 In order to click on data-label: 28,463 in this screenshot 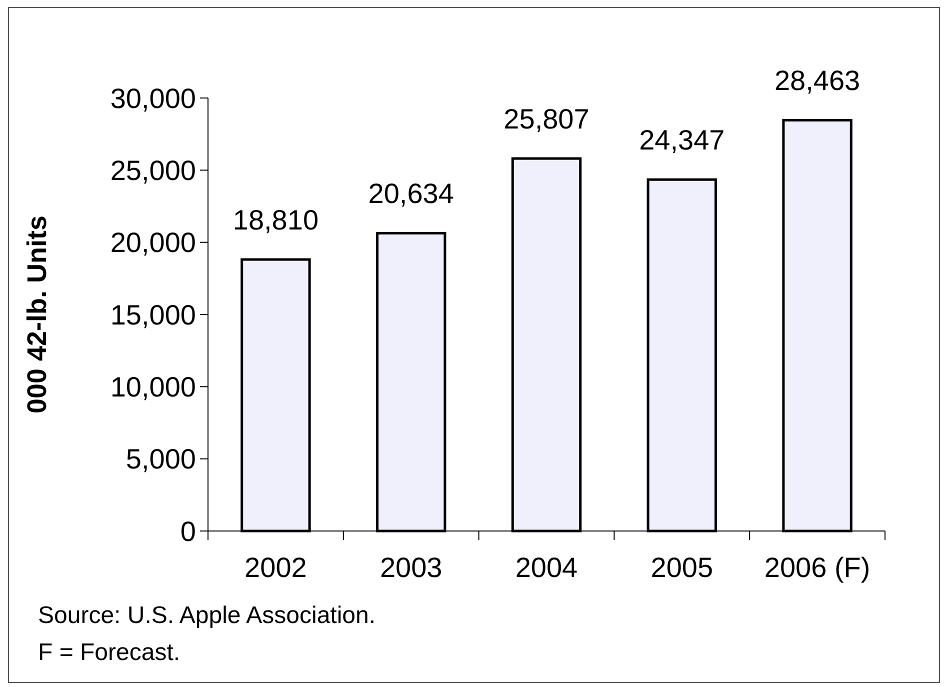, I will do `click(817, 80)`.